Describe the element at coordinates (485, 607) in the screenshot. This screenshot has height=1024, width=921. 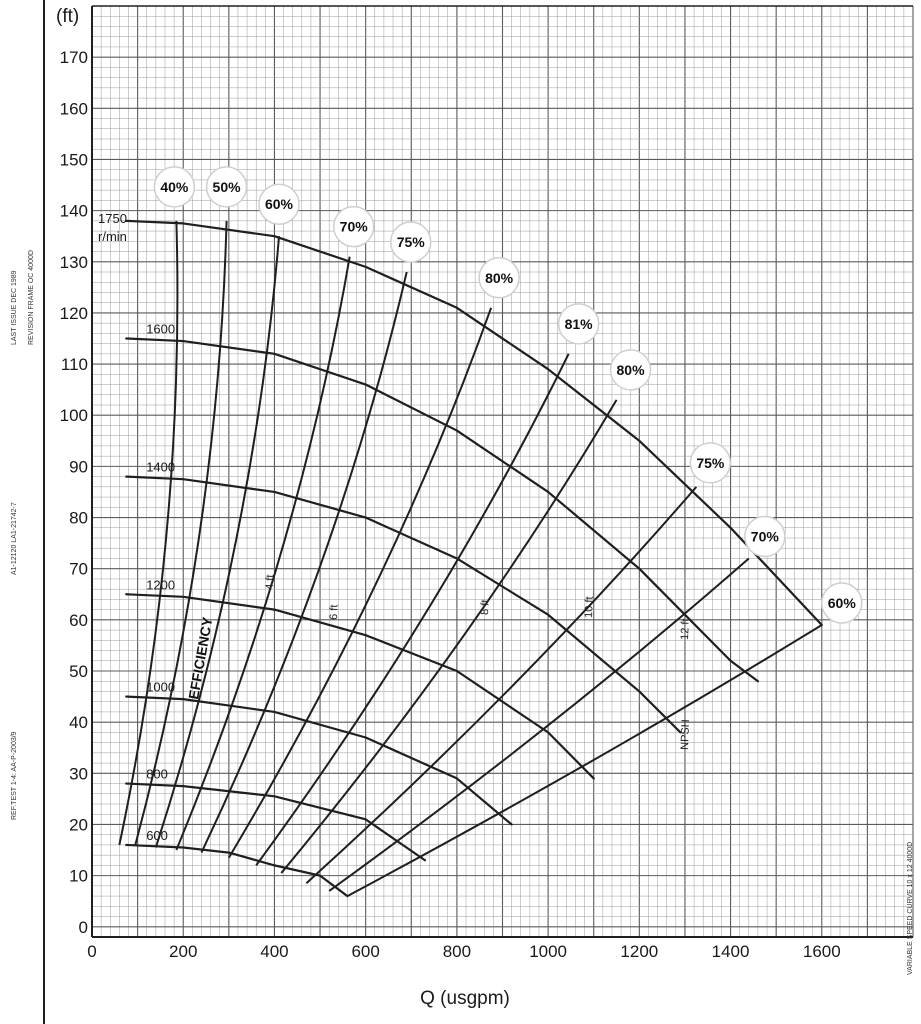
I see `npsh-value-label: 8 ft` at that location.